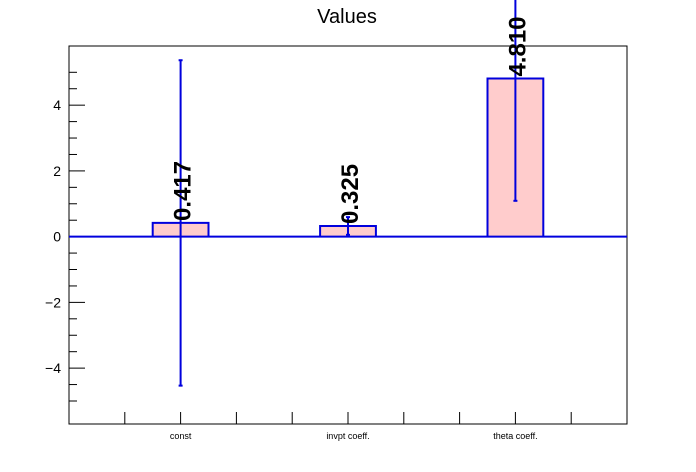  What do you see at coordinates (53, 302) in the screenshot?
I see `y-tick-label: −2` at bounding box center [53, 302].